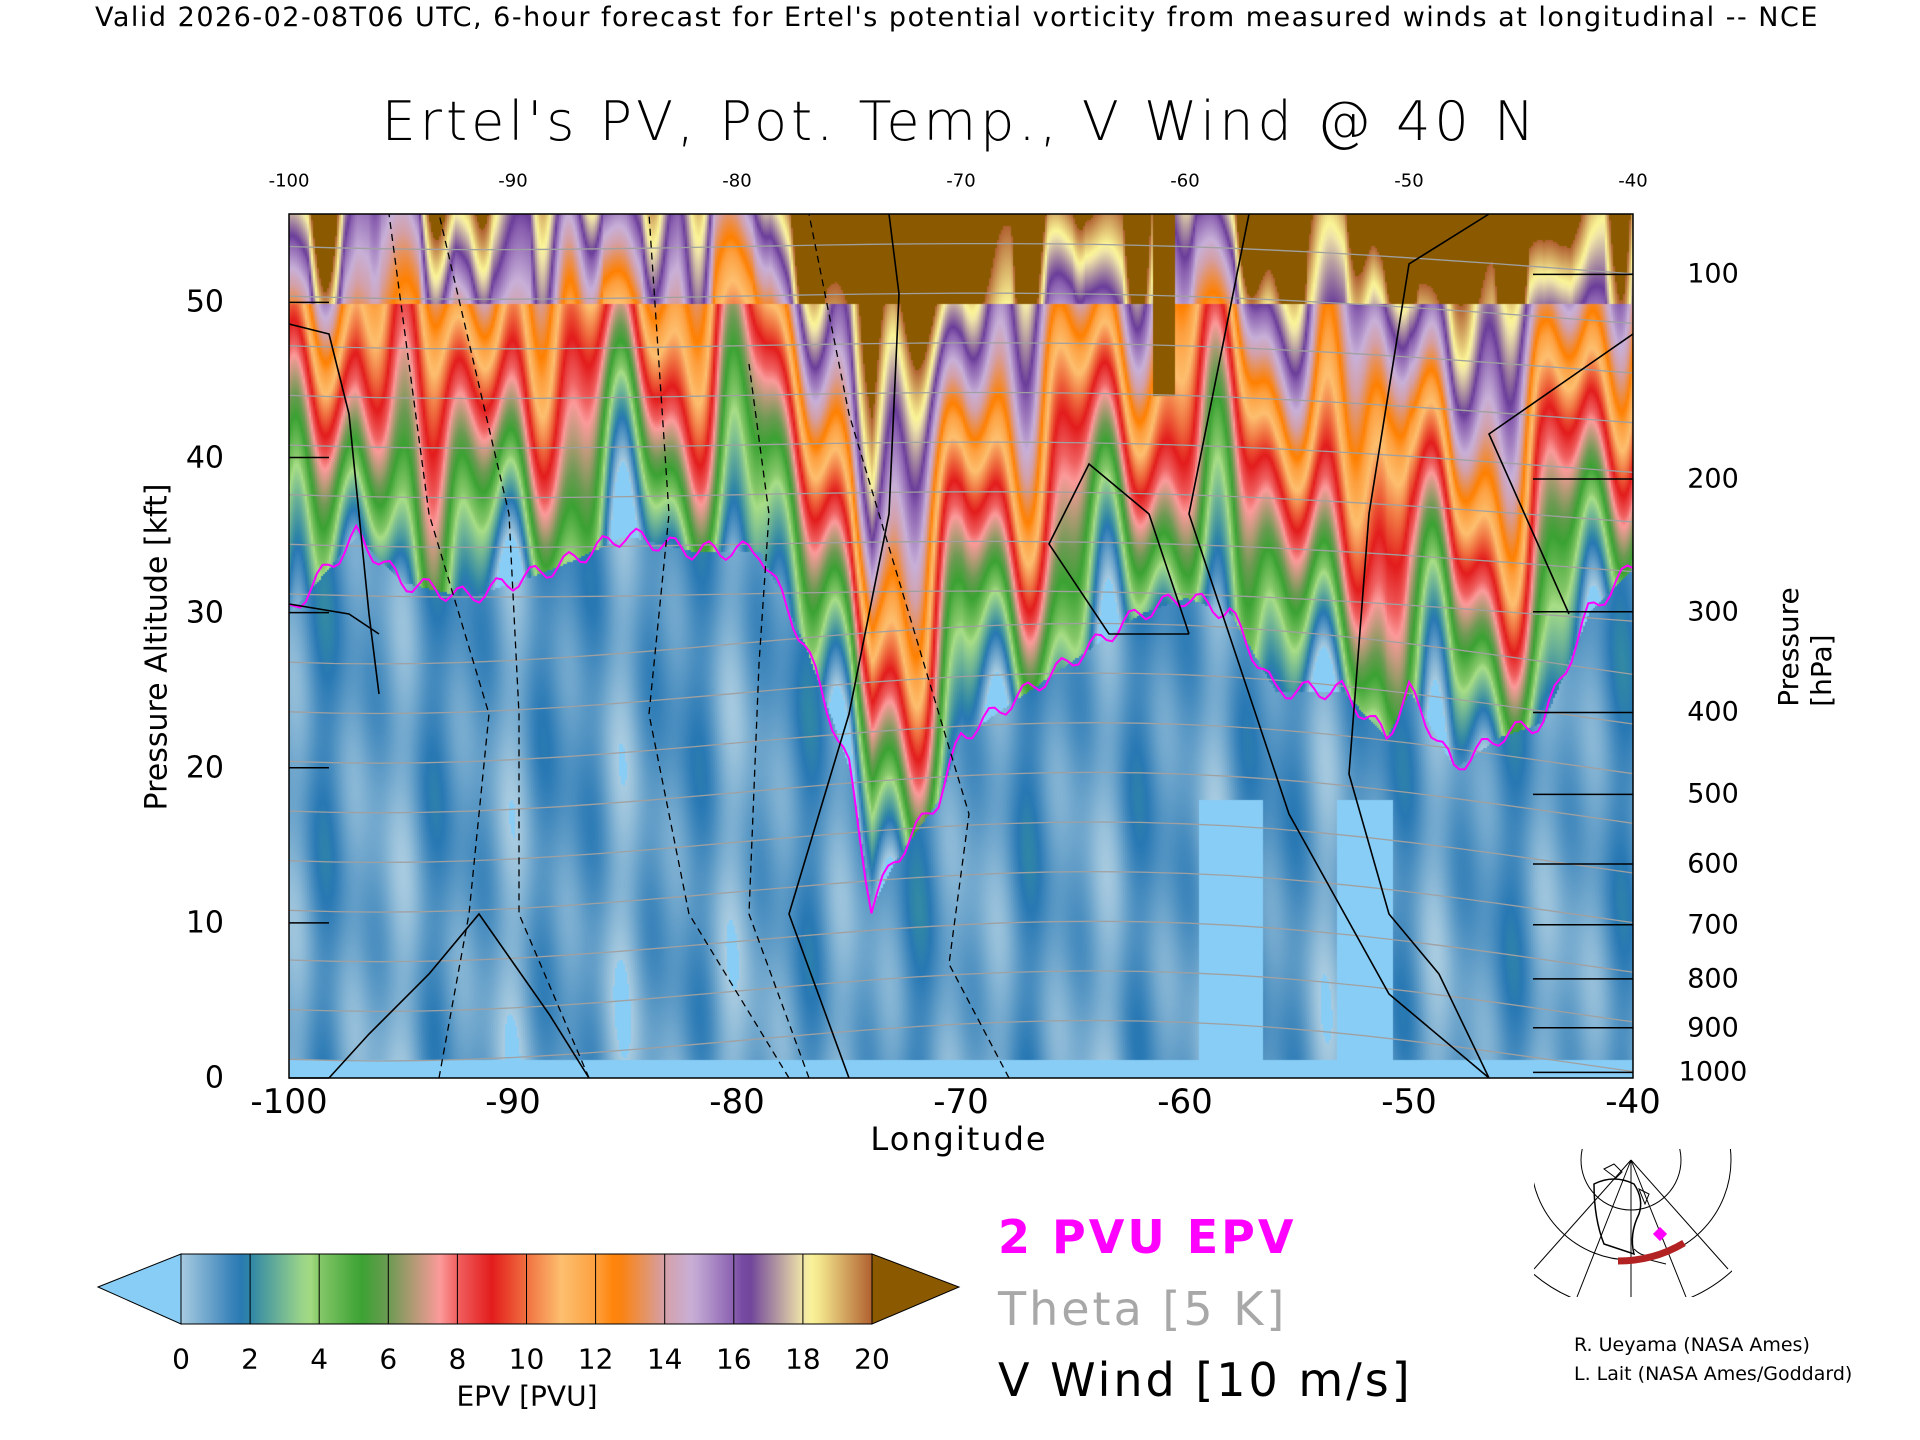 This screenshot has width=1920, height=1440. I want to click on pressure-tick-label: 700, so click(1713, 925).